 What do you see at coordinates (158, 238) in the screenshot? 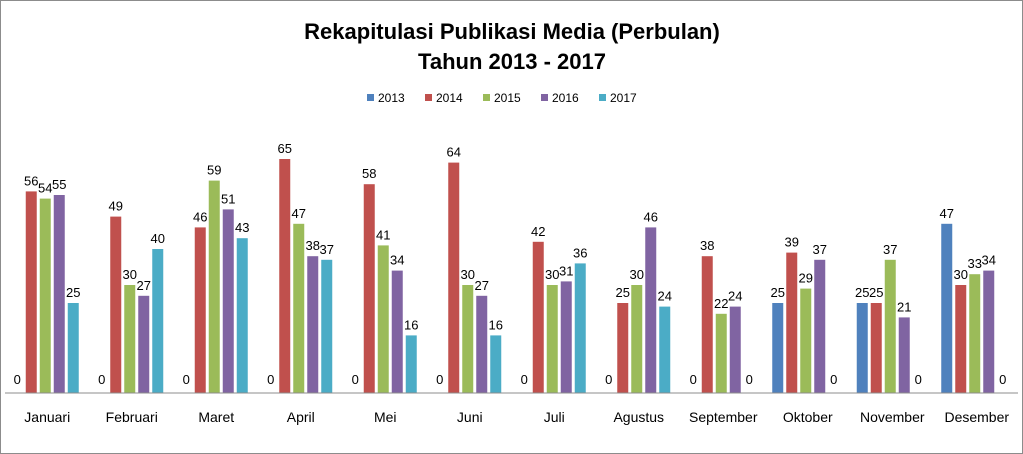
I see `data-label-2017-februari: 40` at bounding box center [158, 238].